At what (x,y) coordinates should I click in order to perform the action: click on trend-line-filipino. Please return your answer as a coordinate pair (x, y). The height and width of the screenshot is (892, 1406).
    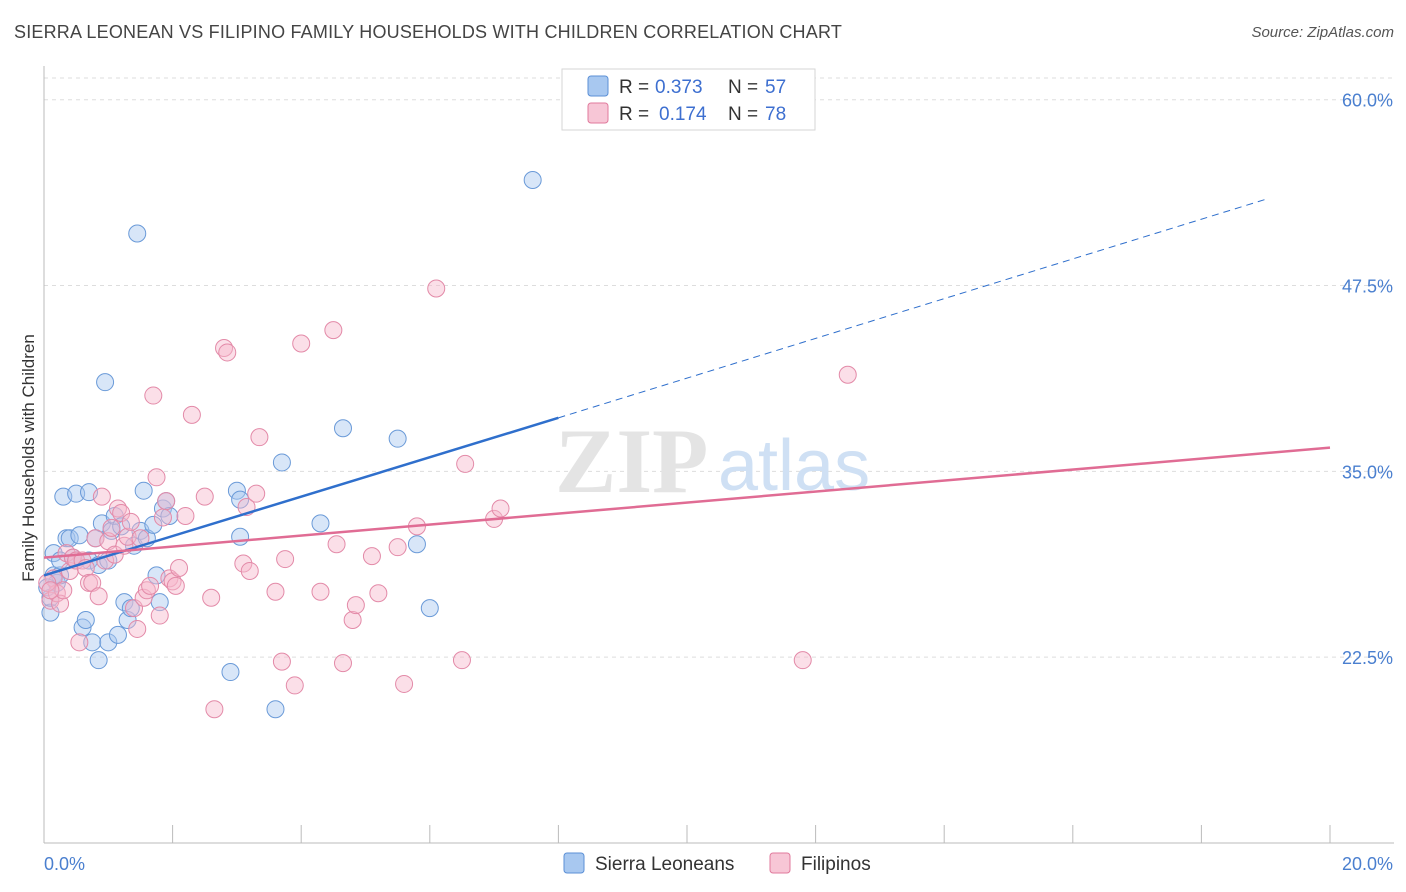
    Looking at the image, I should click on (687, 502).